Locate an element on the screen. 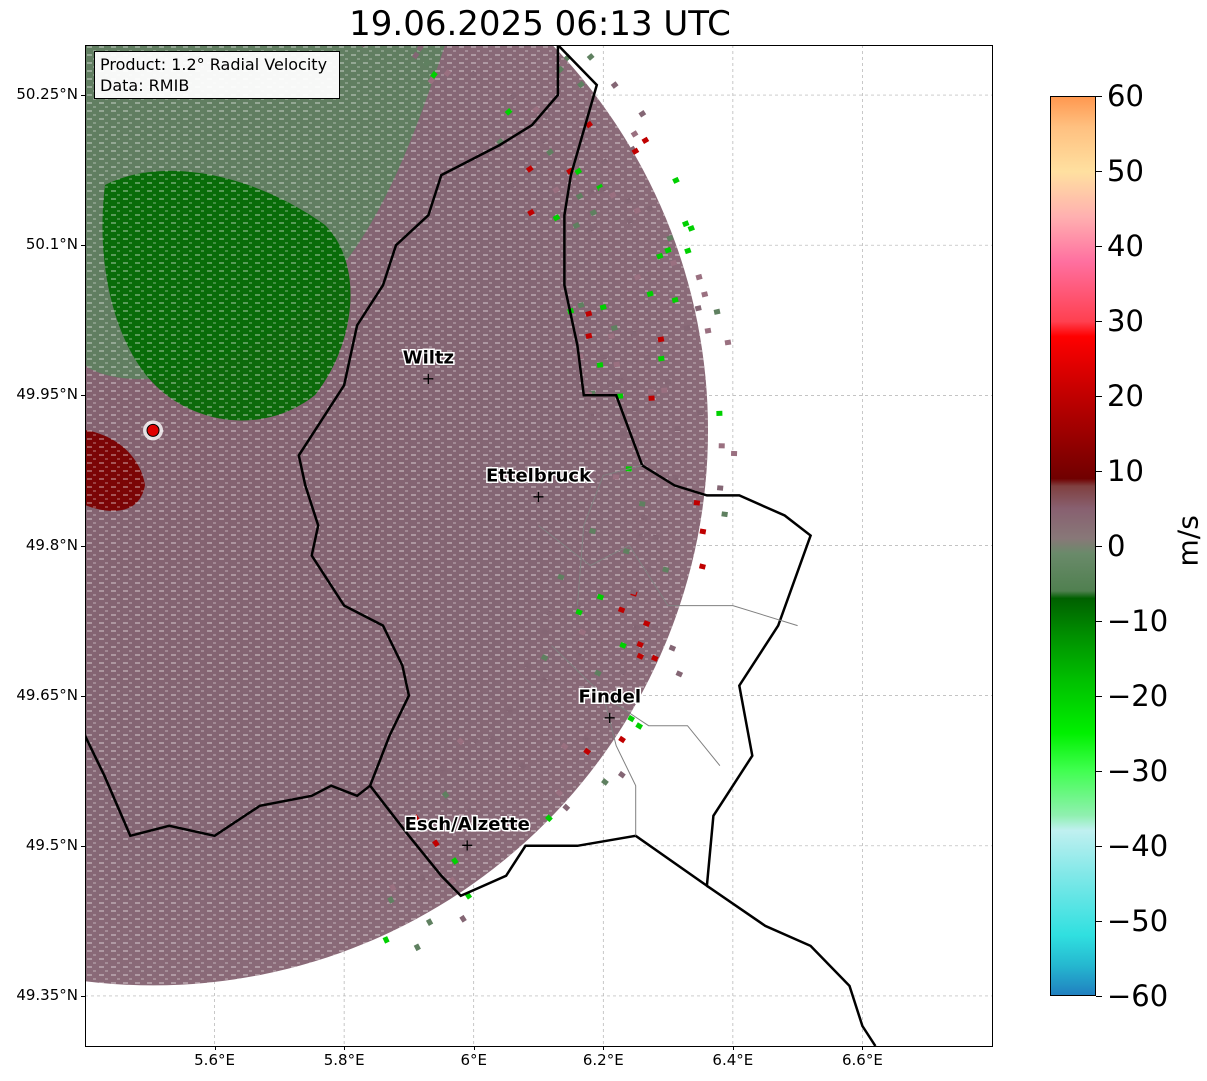 This screenshot has height=1081, width=1207. belgium-france-border is located at coordinates (228, 786).